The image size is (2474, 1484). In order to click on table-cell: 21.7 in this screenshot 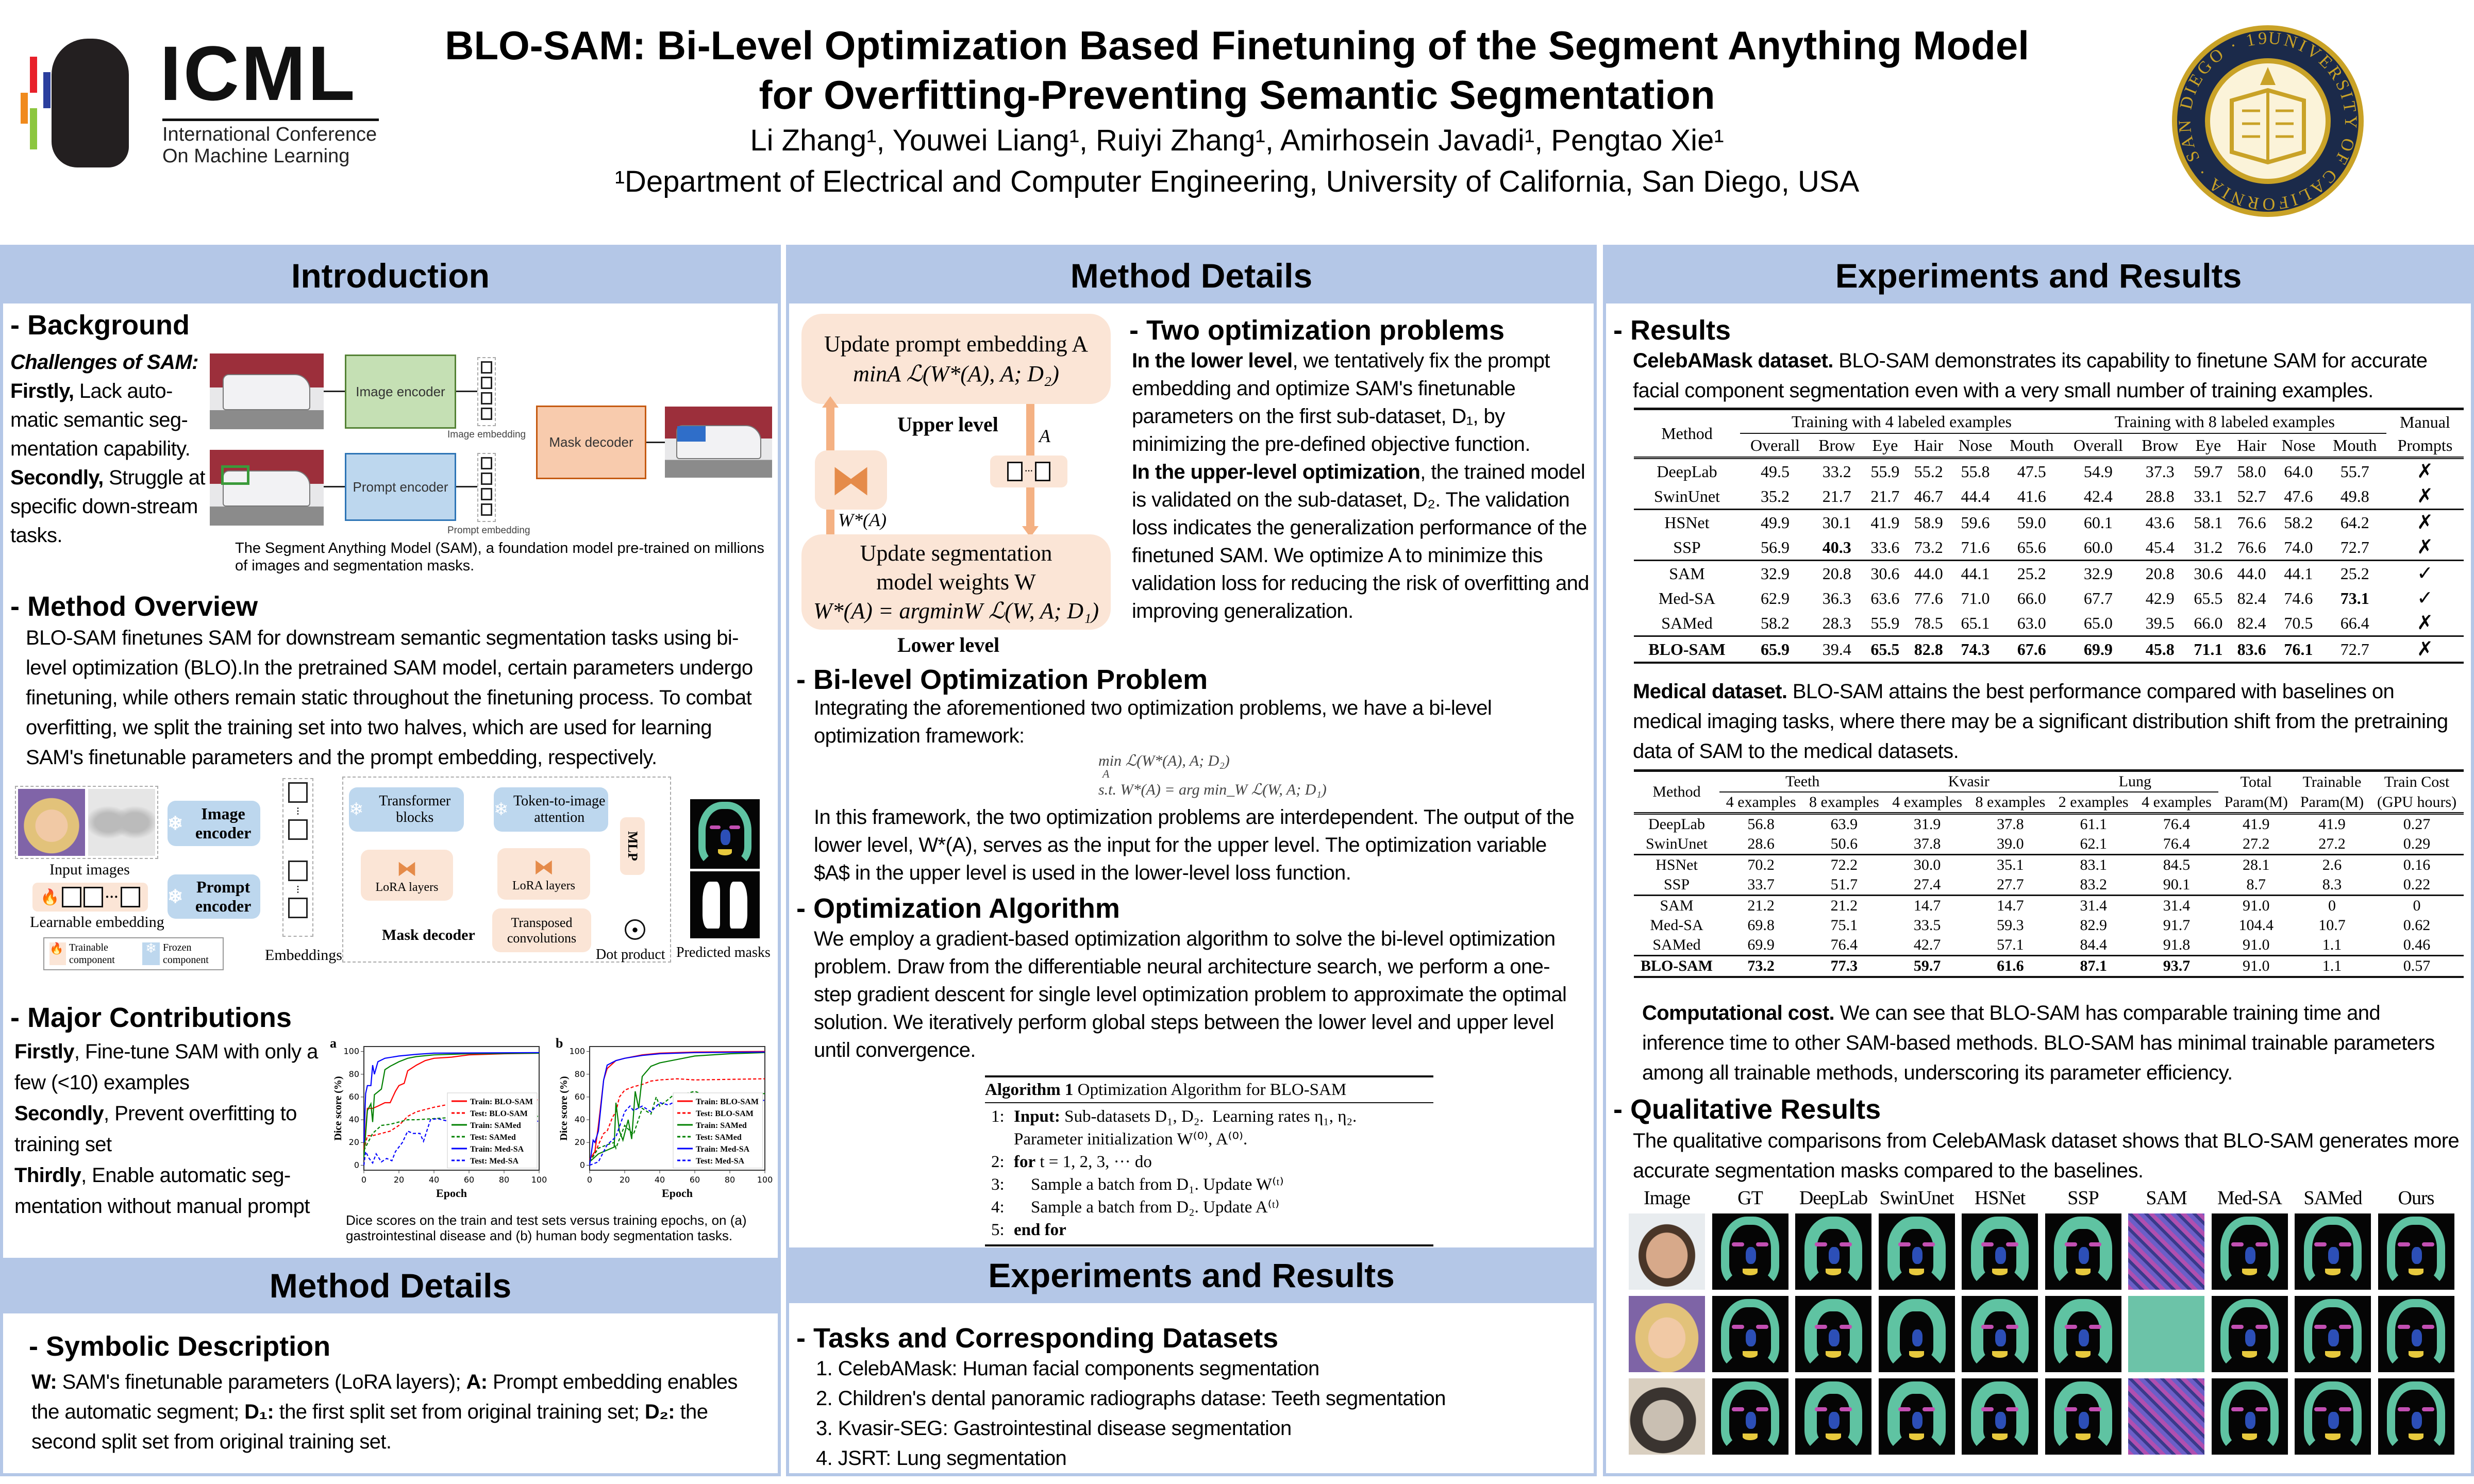, I will do `click(1885, 496)`.